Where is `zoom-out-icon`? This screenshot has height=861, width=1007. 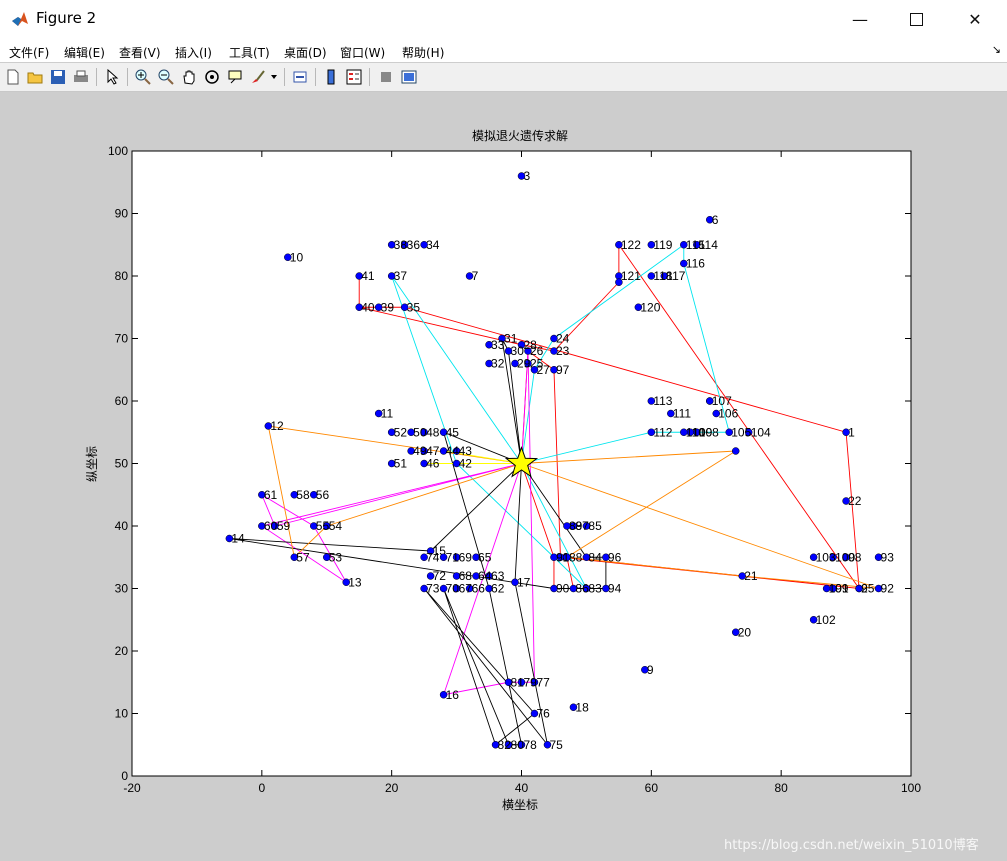
zoom-out-icon is located at coordinates (166, 77).